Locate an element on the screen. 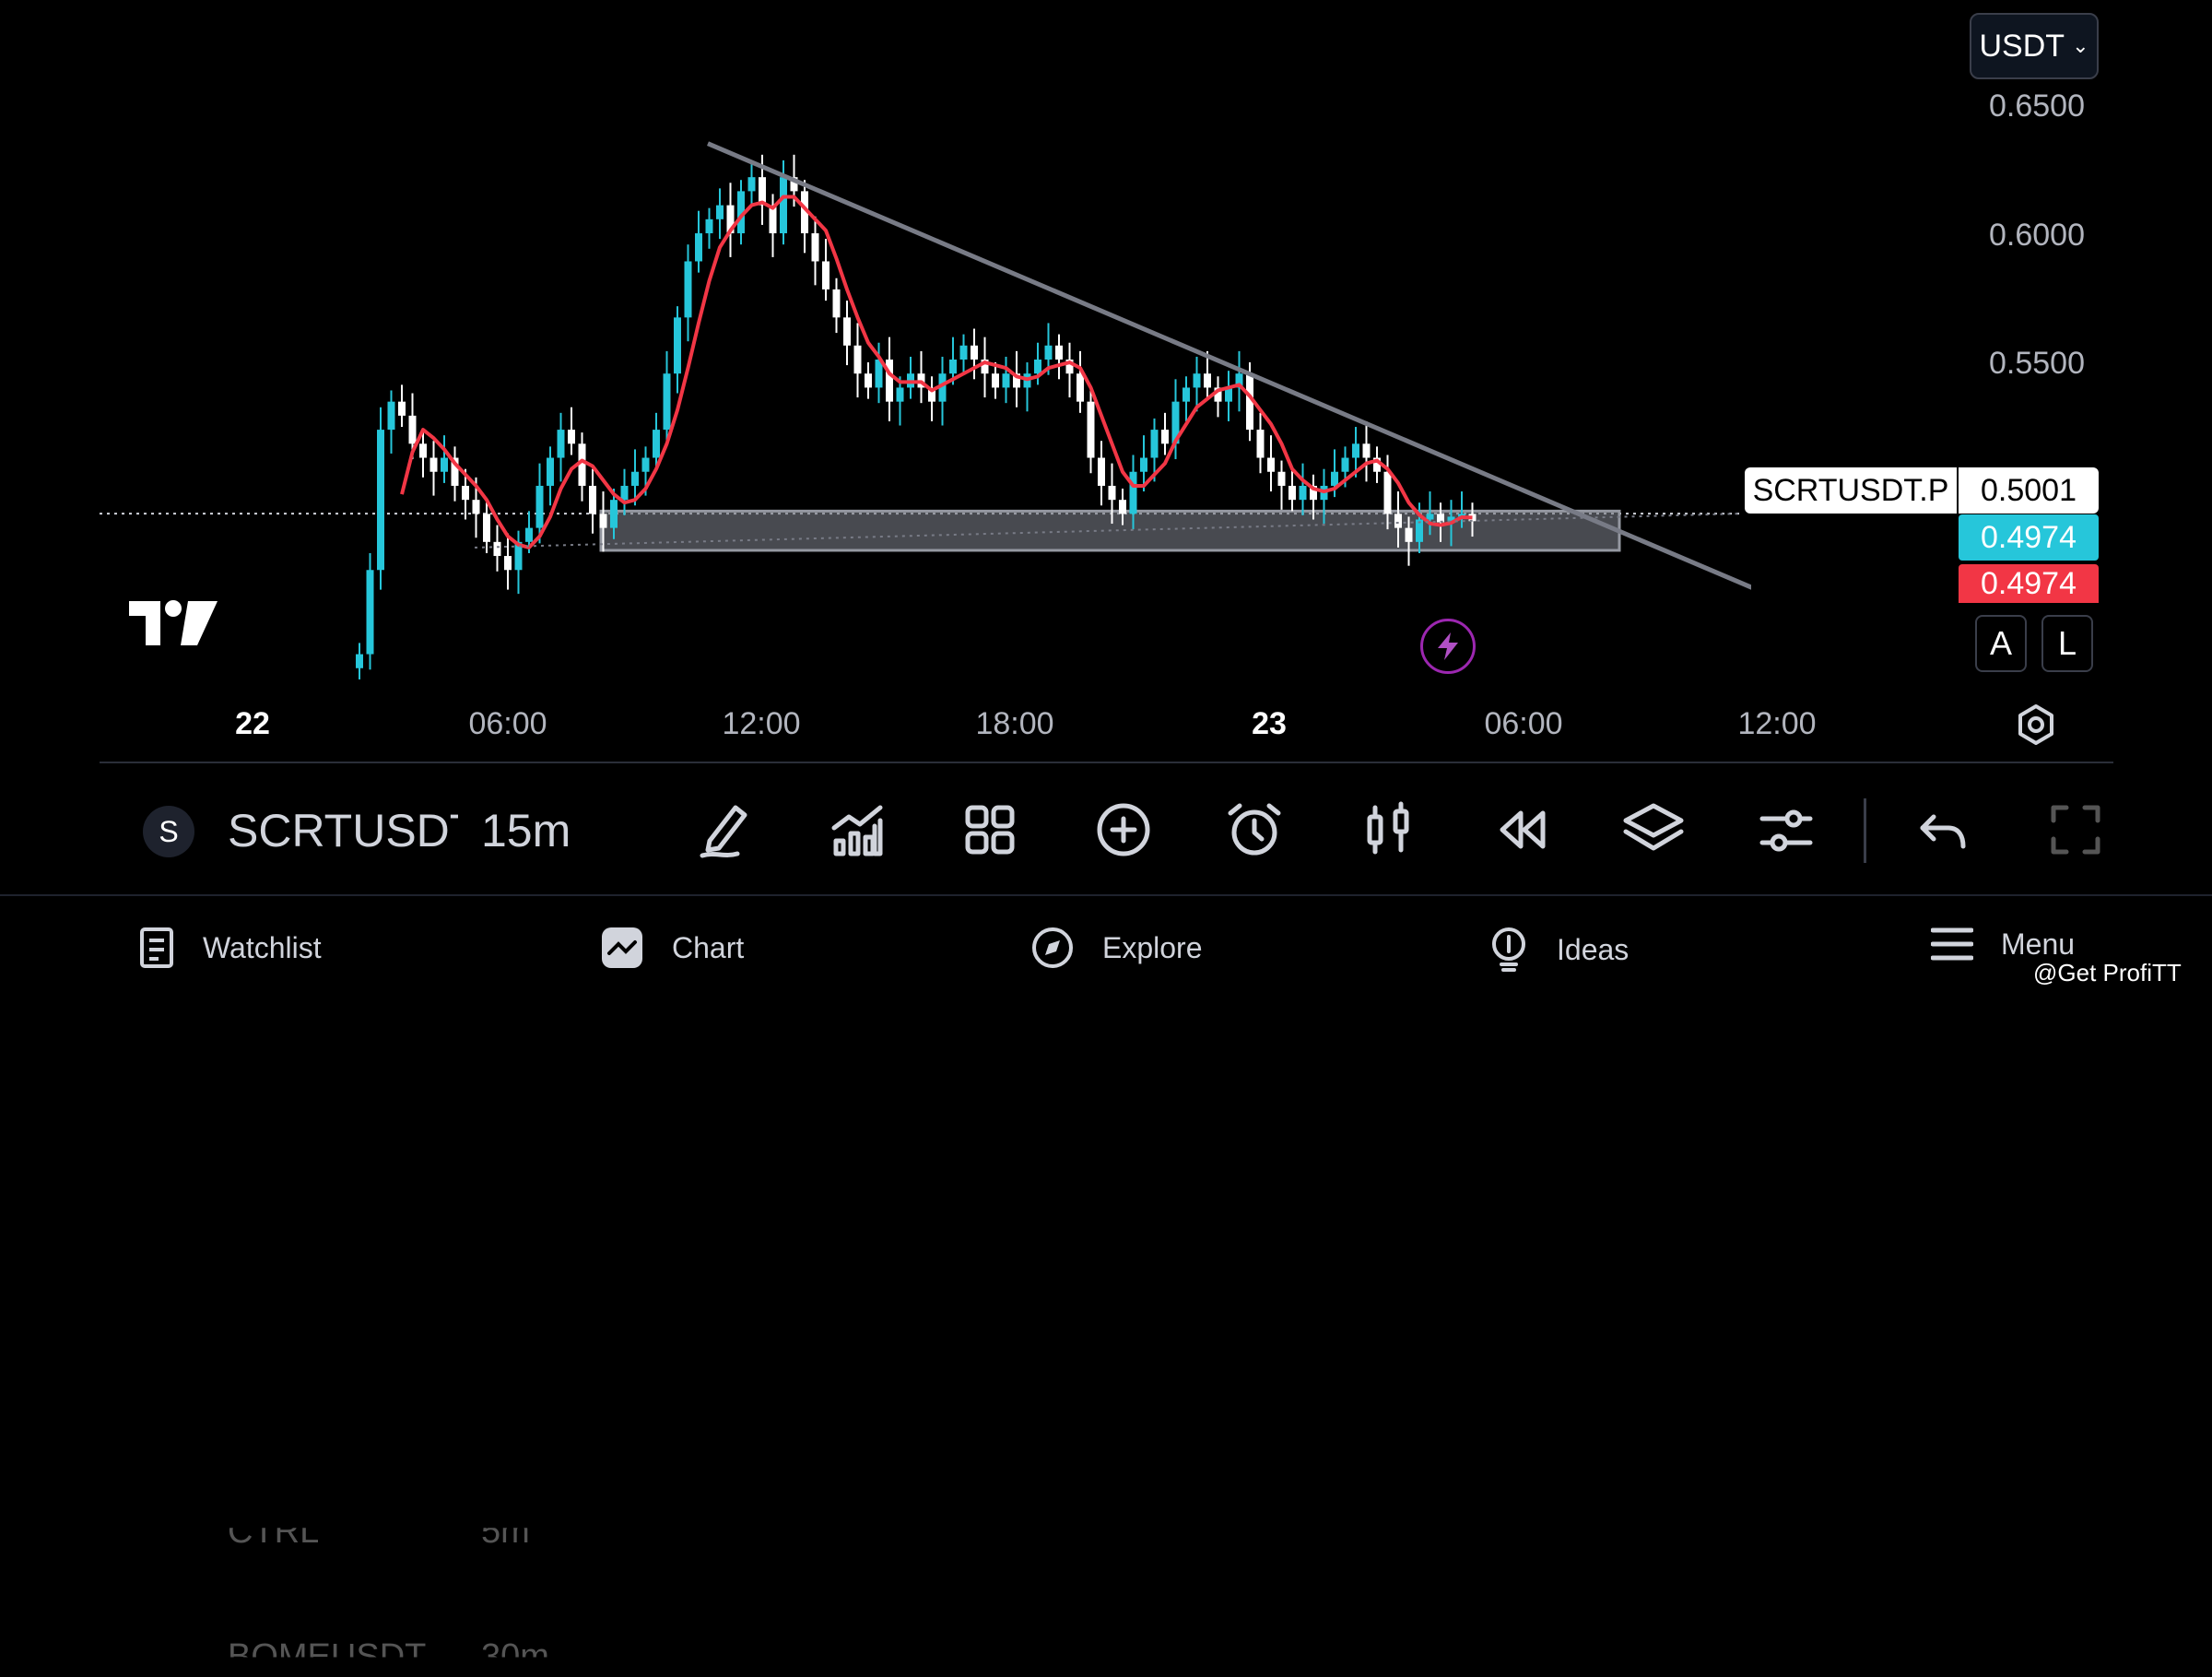 Image resolution: width=2212 pixels, height=1677 pixels. descending-trendline is located at coordinates (1229, 365).